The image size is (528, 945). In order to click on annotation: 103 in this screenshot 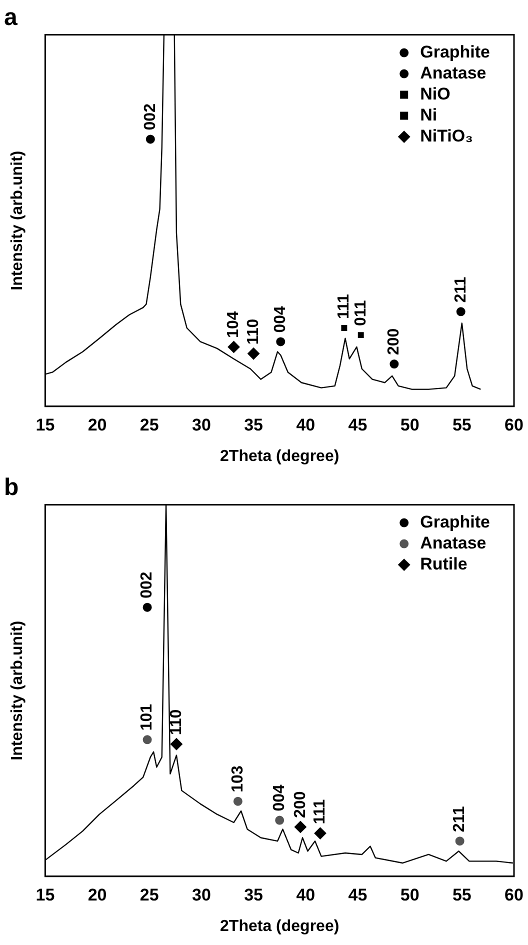, I will do `click(237, 779)`.